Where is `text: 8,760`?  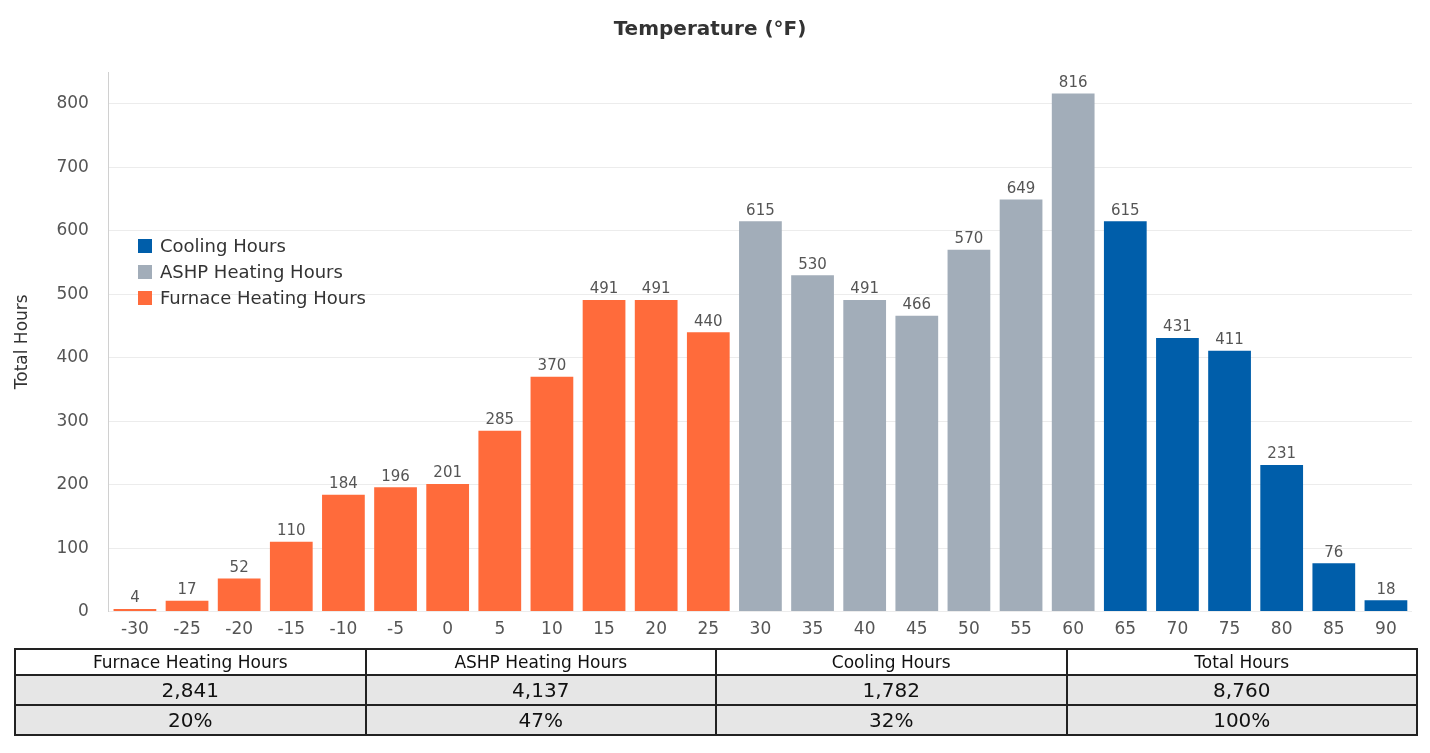
text: 8,760 is located at coordinates (1241, 690).